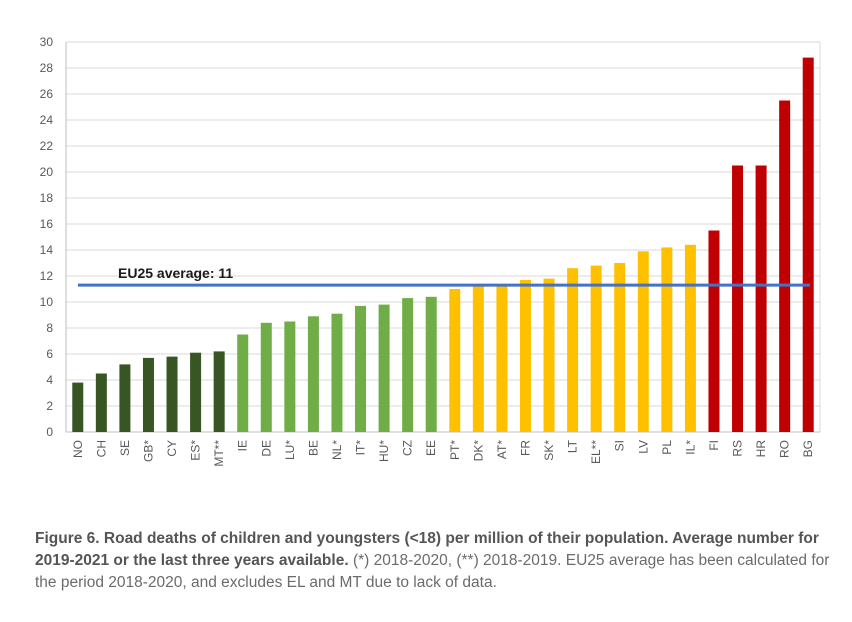 This screenshot has height=622, width=852. What do you see at coordinates (549, 450) in the screenshot?
I see `x-tick-label: SK*` at bounding box center [549, 450].